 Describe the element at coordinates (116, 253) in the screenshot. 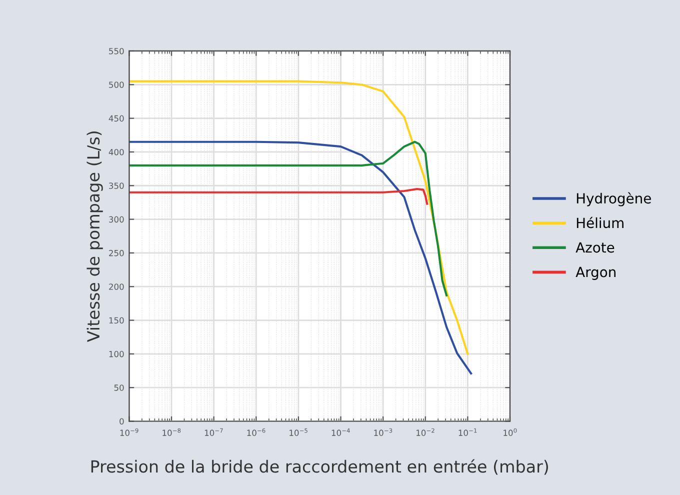

I see `y-tick-label: 250` at that location.